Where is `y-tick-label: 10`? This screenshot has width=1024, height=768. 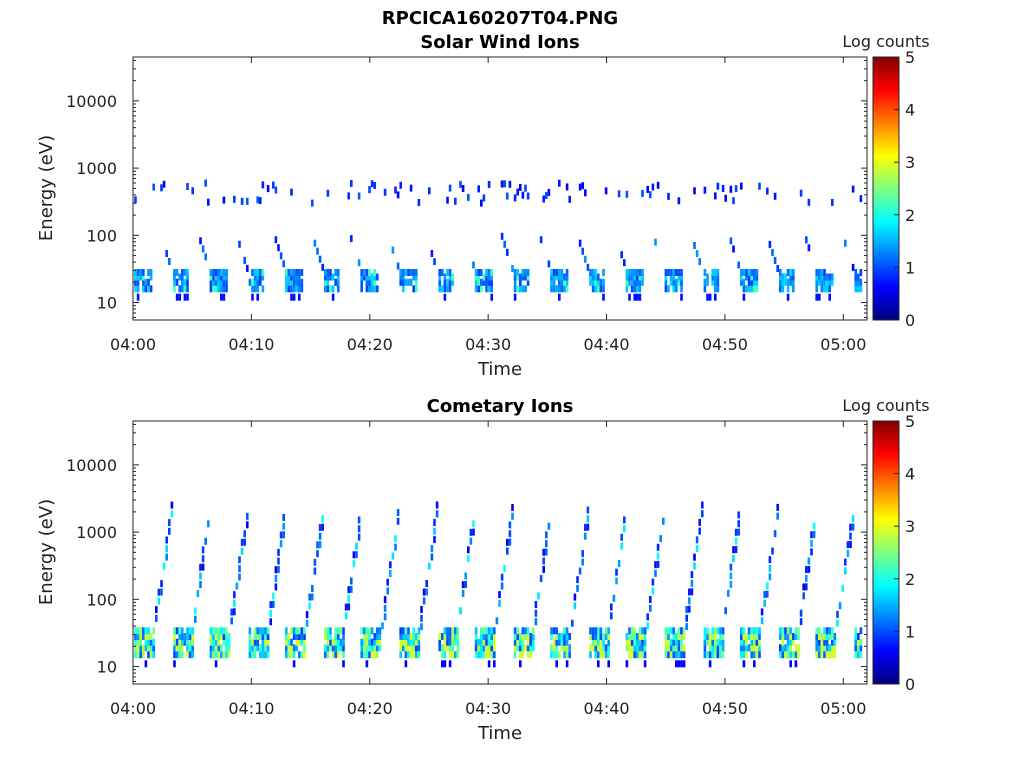
y-tick-label: 10 is located at coordinates (107, 303).